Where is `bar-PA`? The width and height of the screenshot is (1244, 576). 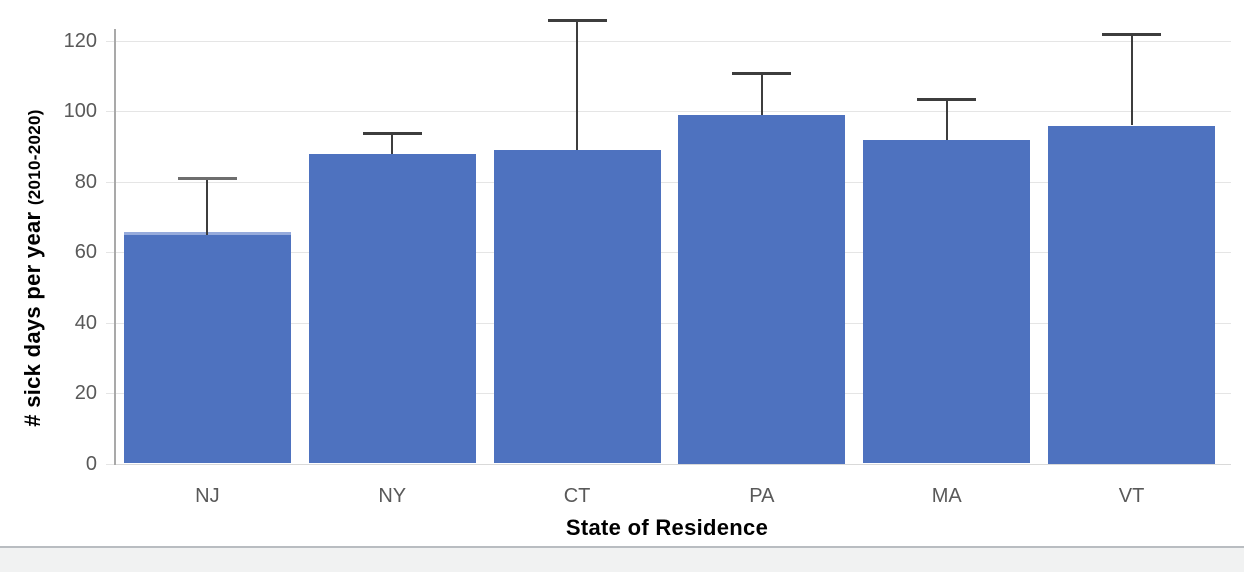 bar-PA is located at coordinates (762, 289).